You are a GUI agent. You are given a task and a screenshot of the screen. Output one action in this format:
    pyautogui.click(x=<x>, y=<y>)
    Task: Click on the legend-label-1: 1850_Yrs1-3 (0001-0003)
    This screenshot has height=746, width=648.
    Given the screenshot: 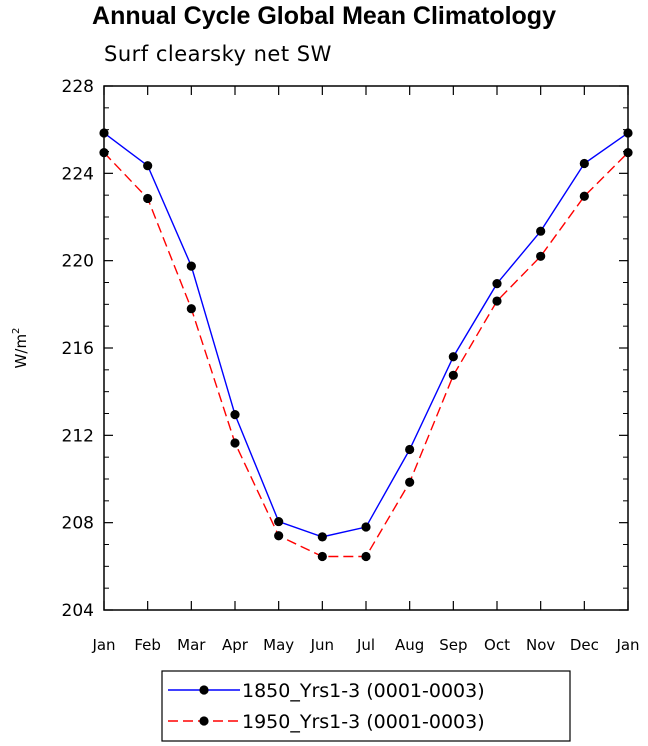 What is the action you would take?
    pyautogui.click(x=363, y=691)
    